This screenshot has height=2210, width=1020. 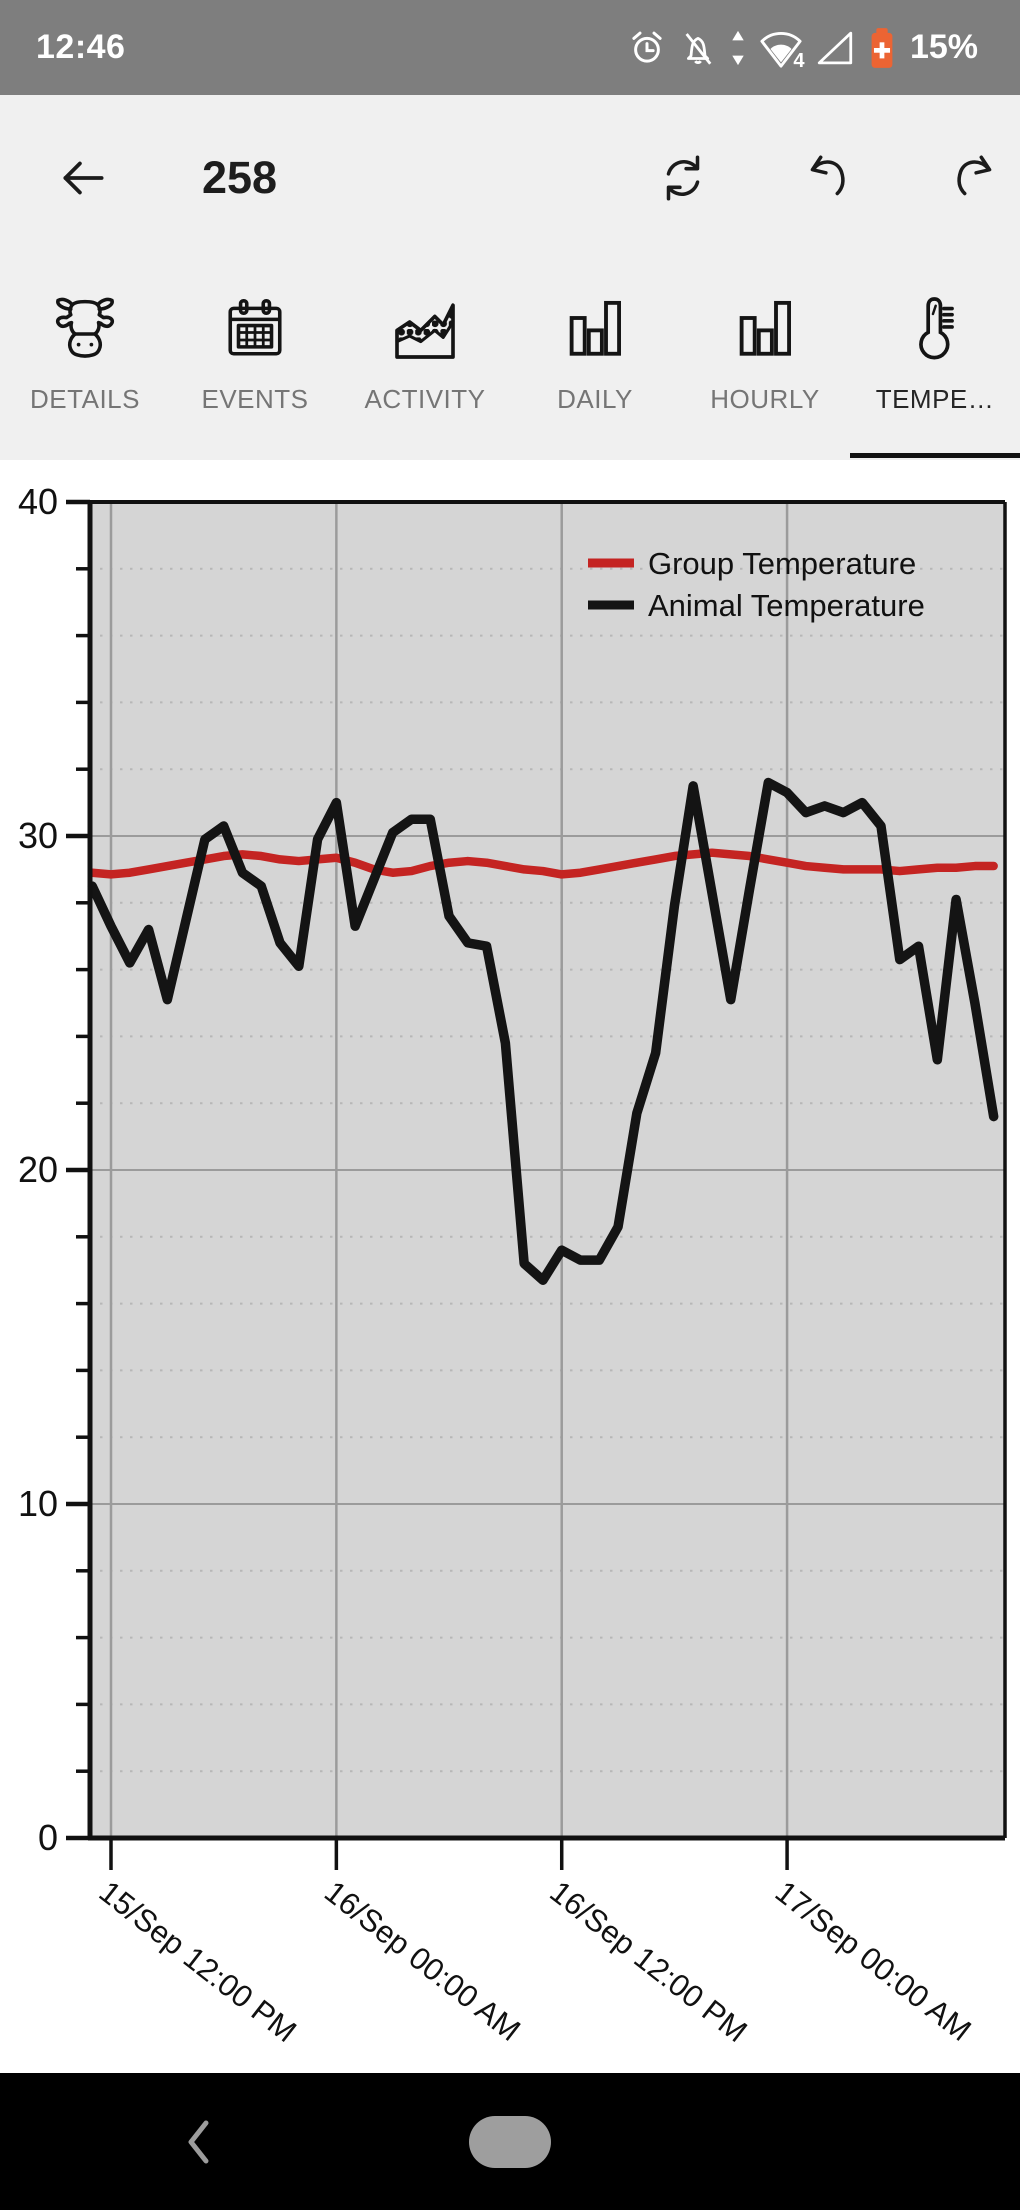 I want to click on clock-text: 12:46, so click(x=81, y=47).